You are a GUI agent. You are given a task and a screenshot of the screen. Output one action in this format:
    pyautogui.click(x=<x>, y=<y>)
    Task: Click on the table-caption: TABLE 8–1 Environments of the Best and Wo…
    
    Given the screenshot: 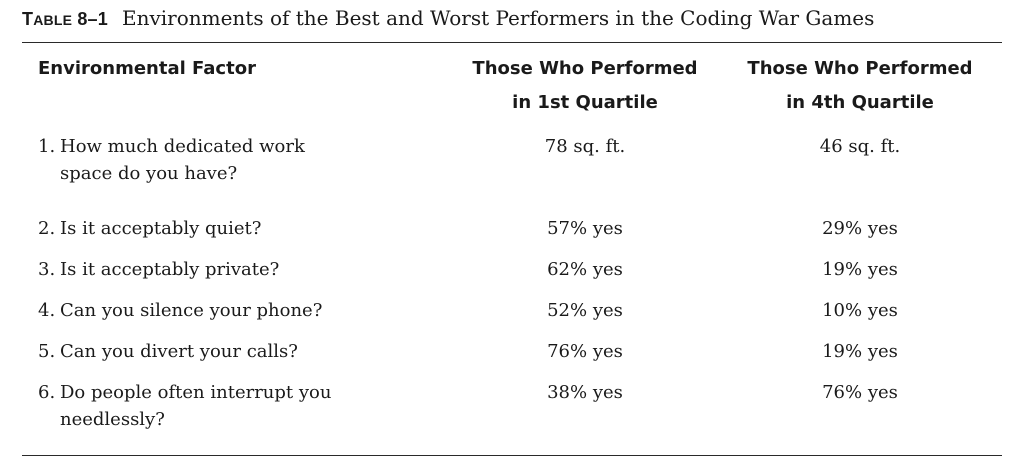 What is the action you would take?
    pyautogui.click(x=448, y=18)
    